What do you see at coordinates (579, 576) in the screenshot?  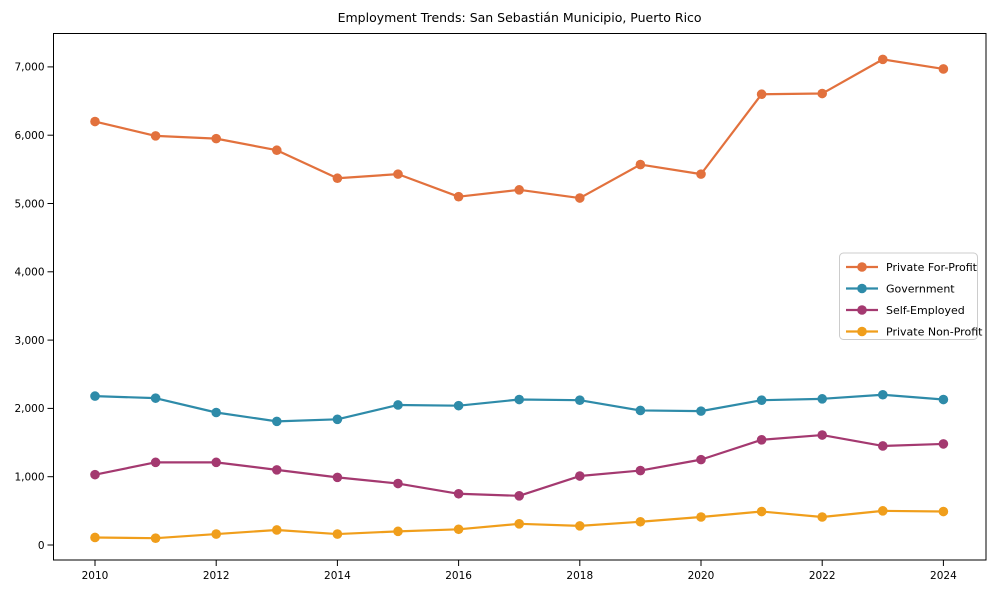 I see `x-tick-label: 2018` at bounding box center [579, 576].